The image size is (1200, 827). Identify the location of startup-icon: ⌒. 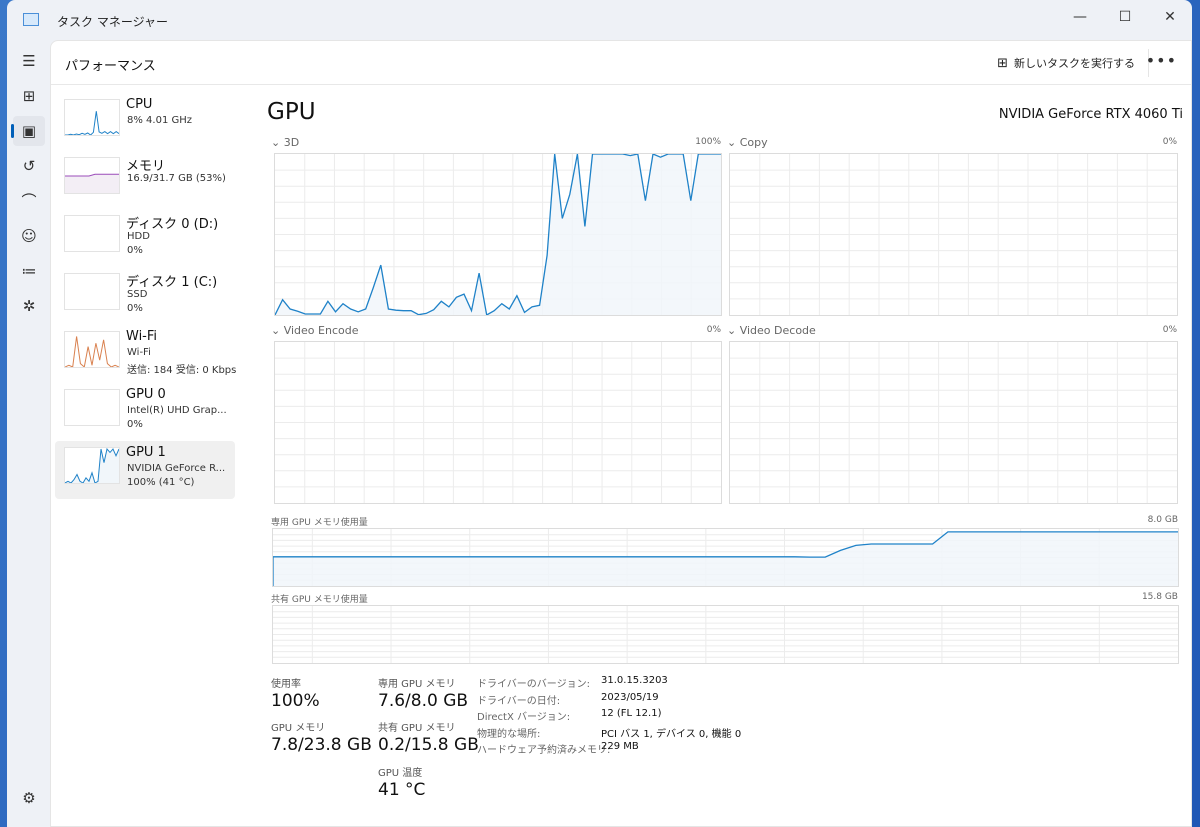
(29, 201).